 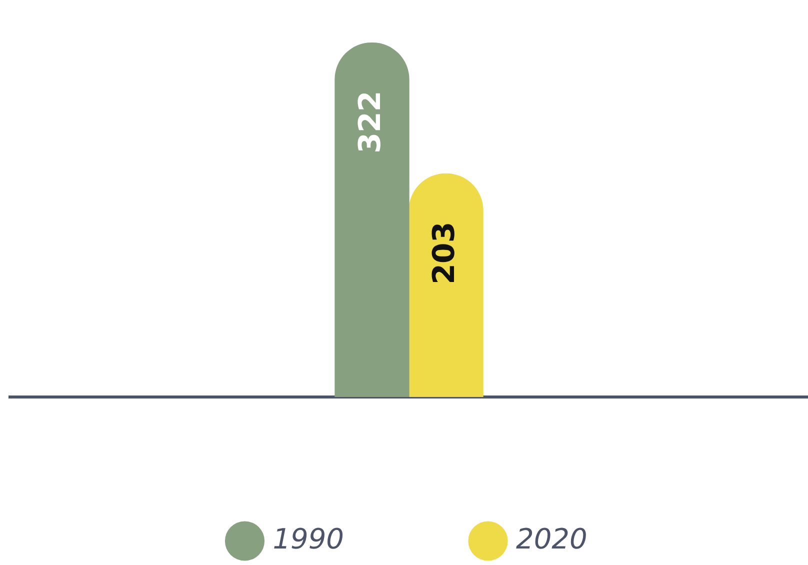 I want to click on legend-label: 2020, so click(x=552, y=539).